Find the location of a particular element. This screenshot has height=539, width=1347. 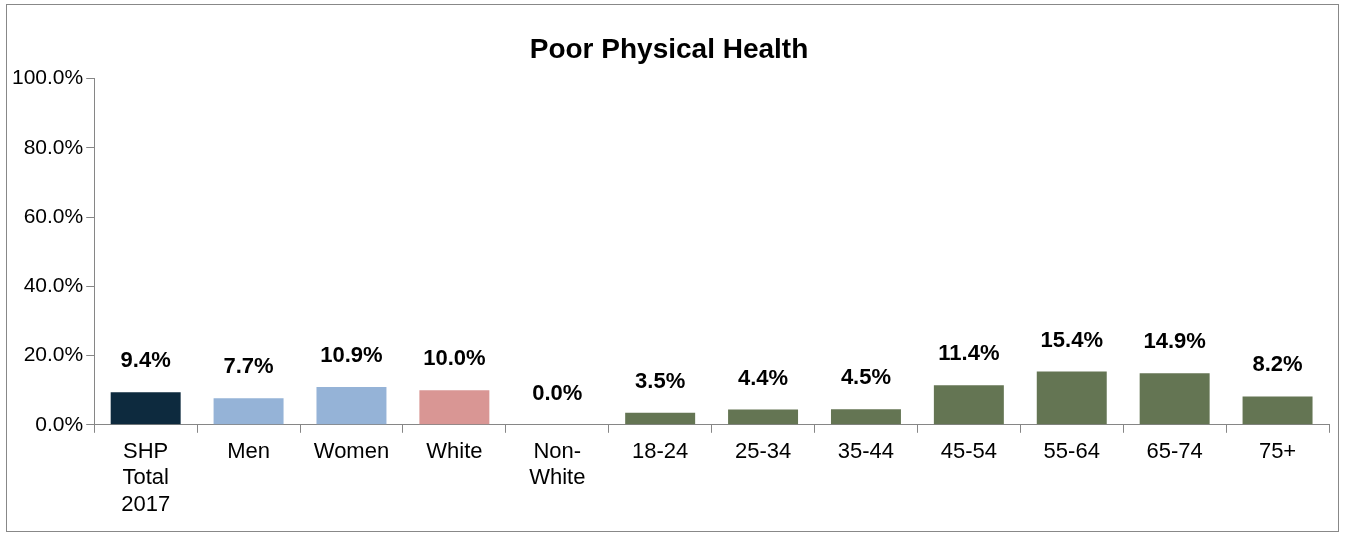

data-label: 10.9% is located at coordinates (351, 355).